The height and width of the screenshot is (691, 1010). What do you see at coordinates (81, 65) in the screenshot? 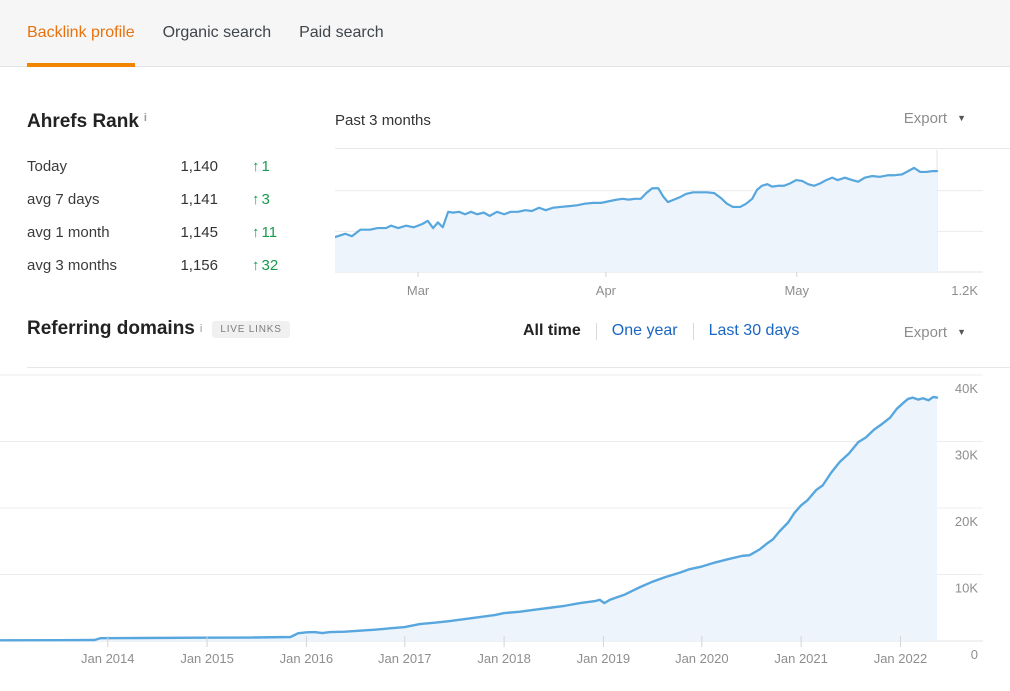
I see `active-tab-underline` at bounding box center [81, 65].